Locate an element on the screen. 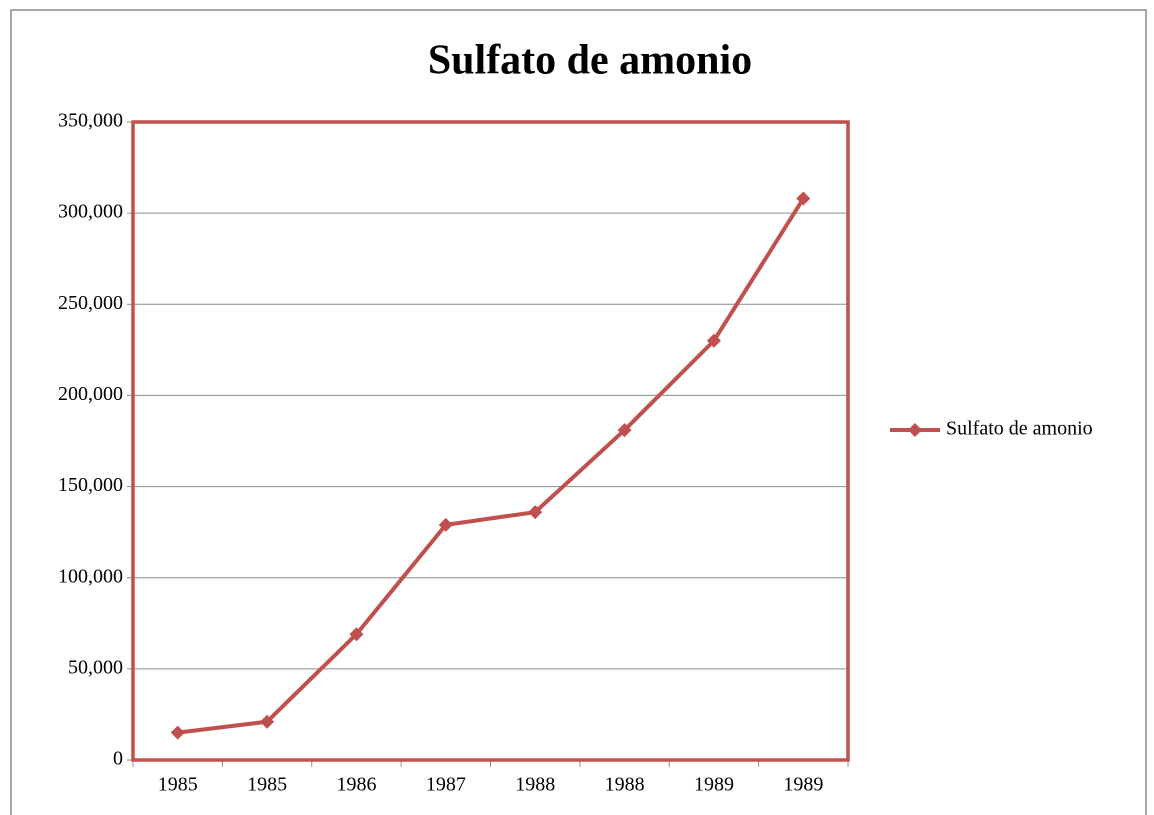 The height and width of the screenshot is (815, 1154). x-tick-label: 1987 is located at coordinates (446, 785).